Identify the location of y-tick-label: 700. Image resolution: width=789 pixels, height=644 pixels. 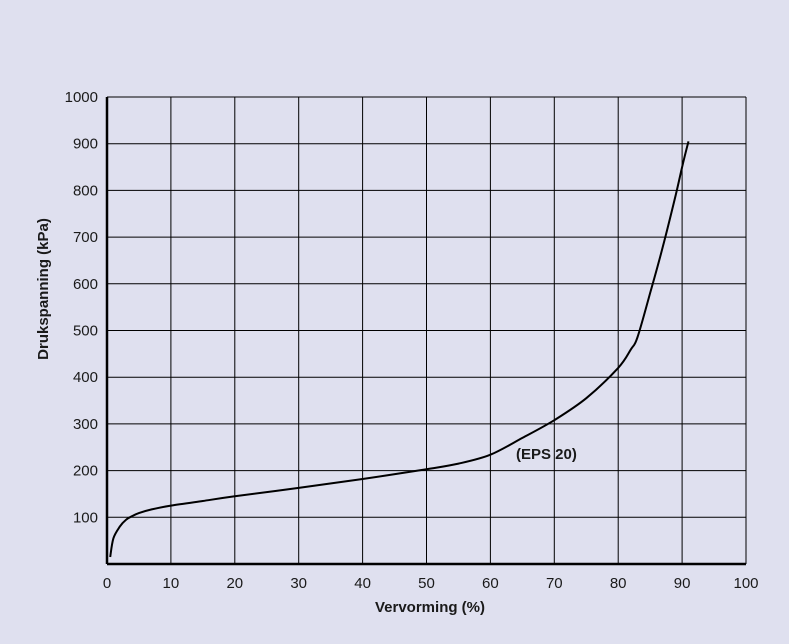
(85, 237).